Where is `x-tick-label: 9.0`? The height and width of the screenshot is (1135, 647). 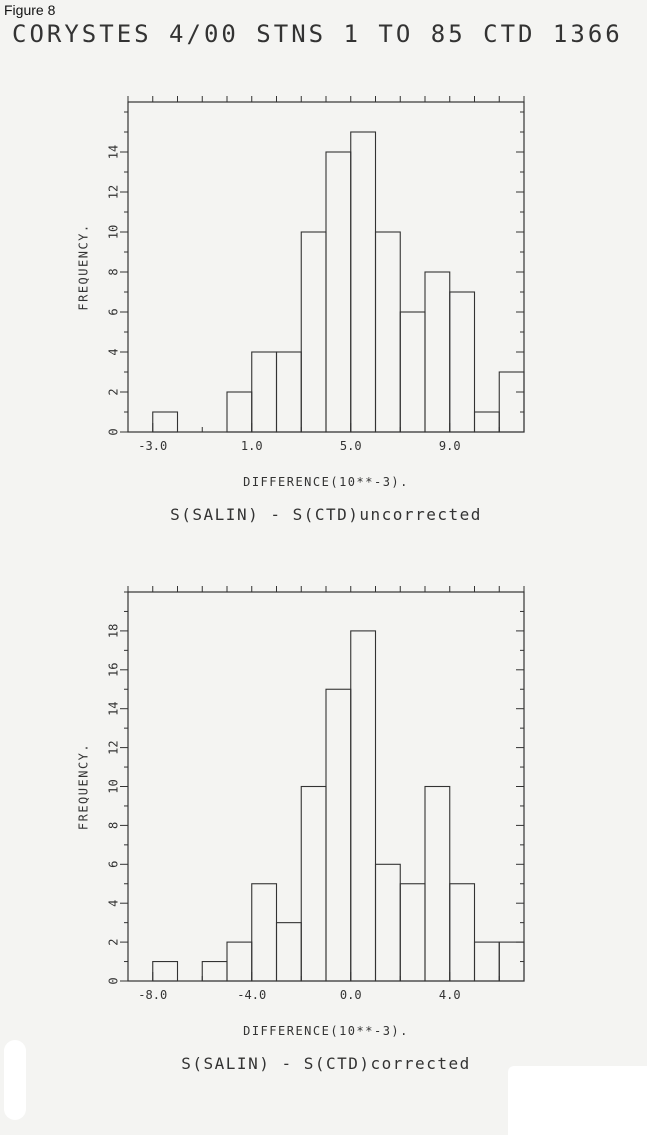
x-tick-label: 9.0 is located at coordinates (450, 446).